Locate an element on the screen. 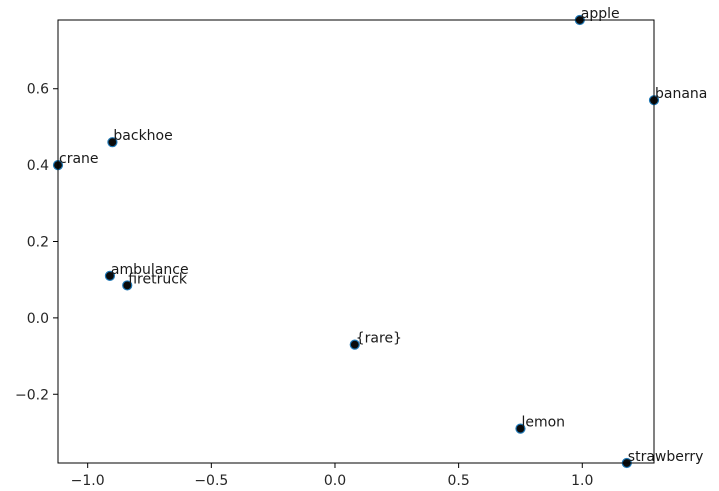  y-tick-label: −0.2 is located at coordinates (32, 395).